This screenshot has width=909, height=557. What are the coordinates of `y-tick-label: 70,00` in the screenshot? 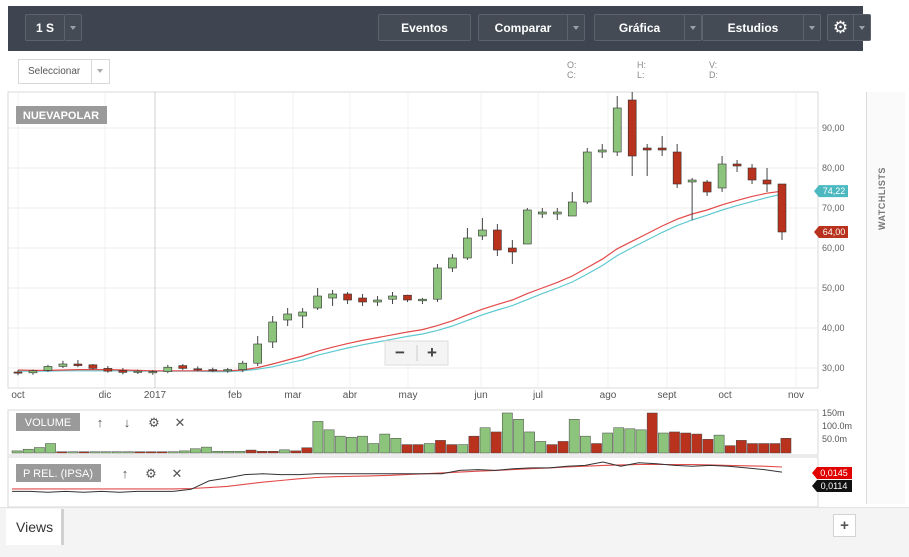 It's located at (833, 208).